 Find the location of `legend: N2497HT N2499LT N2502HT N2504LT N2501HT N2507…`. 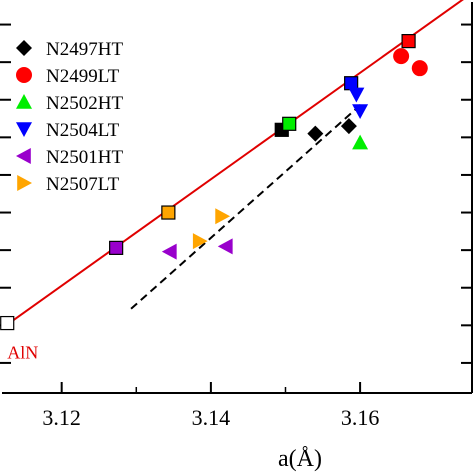

legend: N2497HT N2499LT N2502HT N2504LT N2501HT N2507… is located at coordinates (69, 117).